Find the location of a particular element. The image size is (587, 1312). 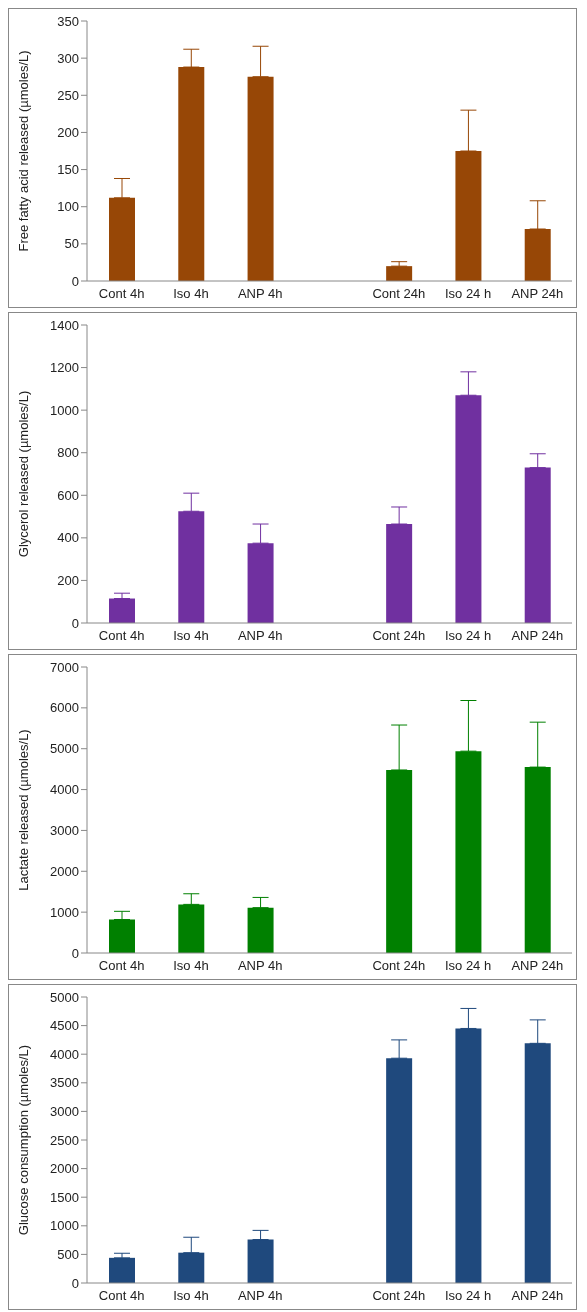

y-tick-label: 400 is located at coordinates (68, 538).